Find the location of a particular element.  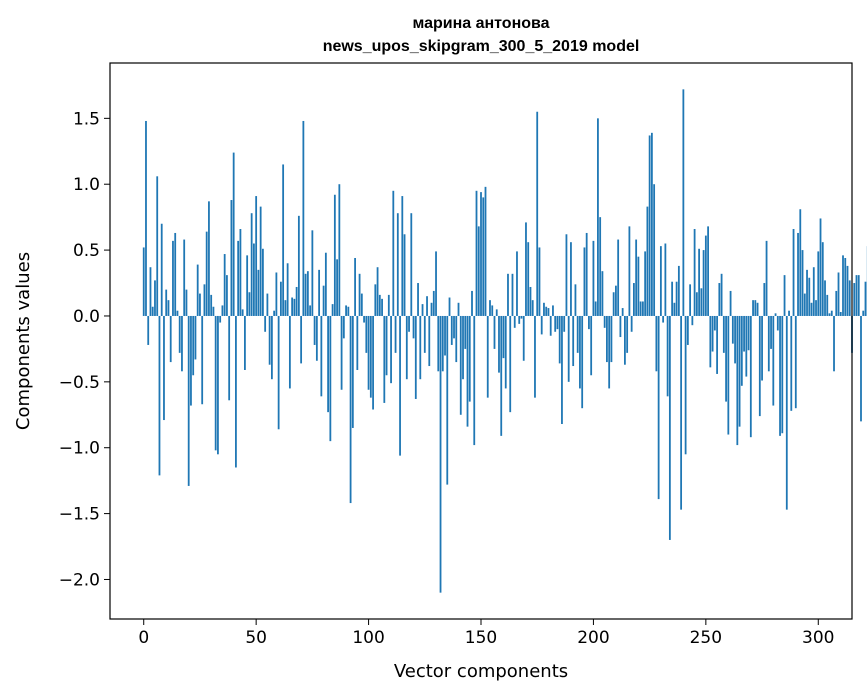

x-tick-label: 0 is located at coordinates (143, 638).